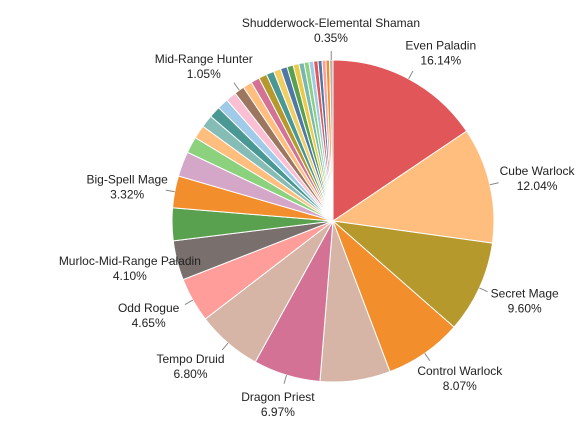  I want to click on leader-line-odd-rogue, so click(189, 302).